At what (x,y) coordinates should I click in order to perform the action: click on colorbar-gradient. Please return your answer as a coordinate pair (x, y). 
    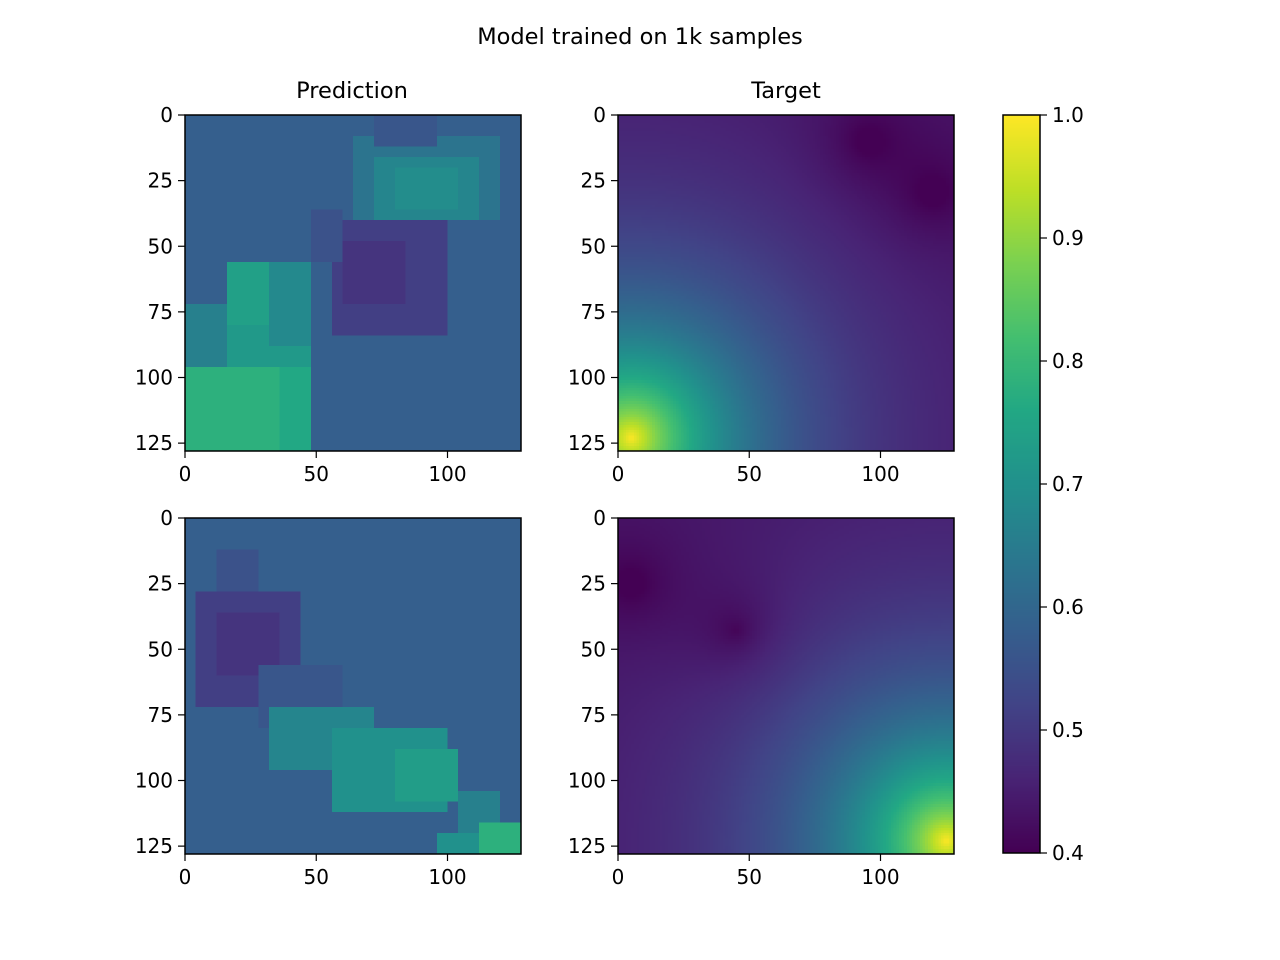
    Looking at the image, I should click on (1021, 484).